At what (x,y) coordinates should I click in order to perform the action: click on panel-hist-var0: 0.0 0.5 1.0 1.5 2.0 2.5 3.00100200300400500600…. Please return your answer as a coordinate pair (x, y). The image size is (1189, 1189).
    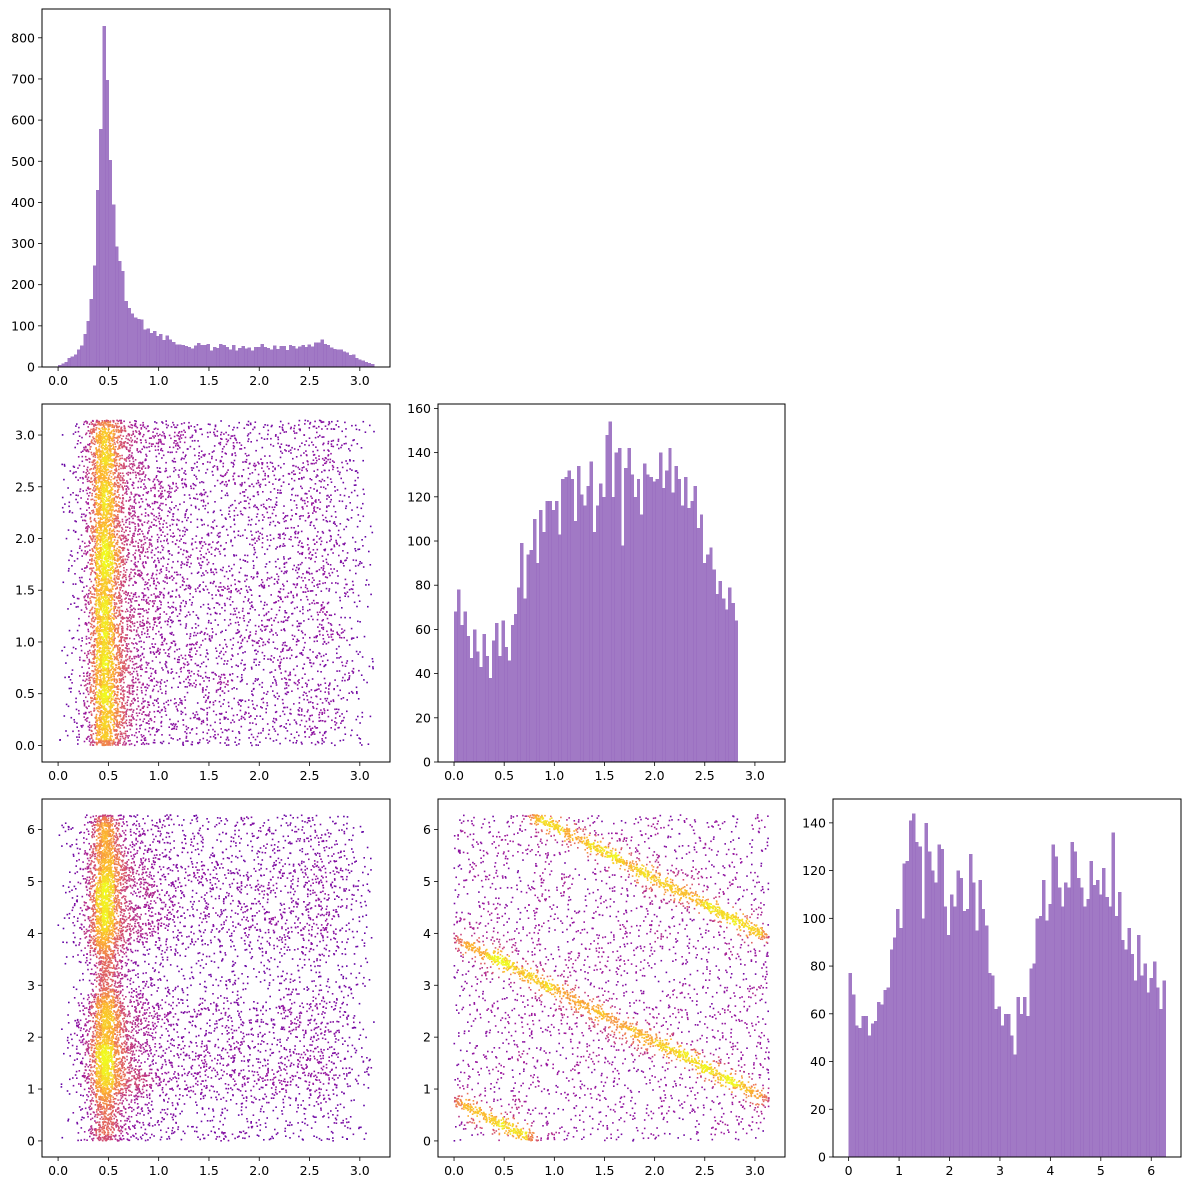
    Looking at the image, I should click on (201, 198).